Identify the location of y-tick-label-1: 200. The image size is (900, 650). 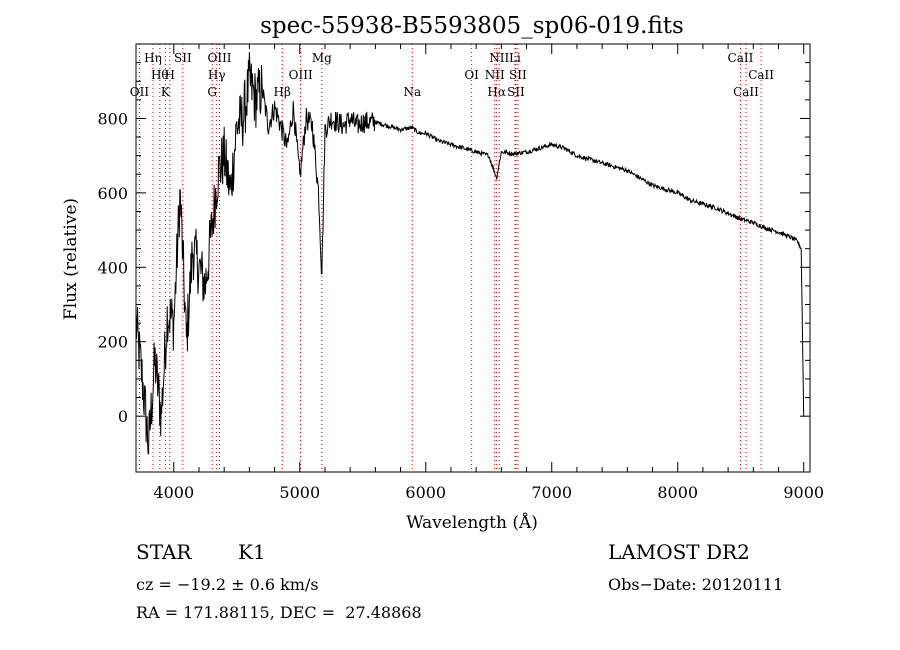
(112, 342).